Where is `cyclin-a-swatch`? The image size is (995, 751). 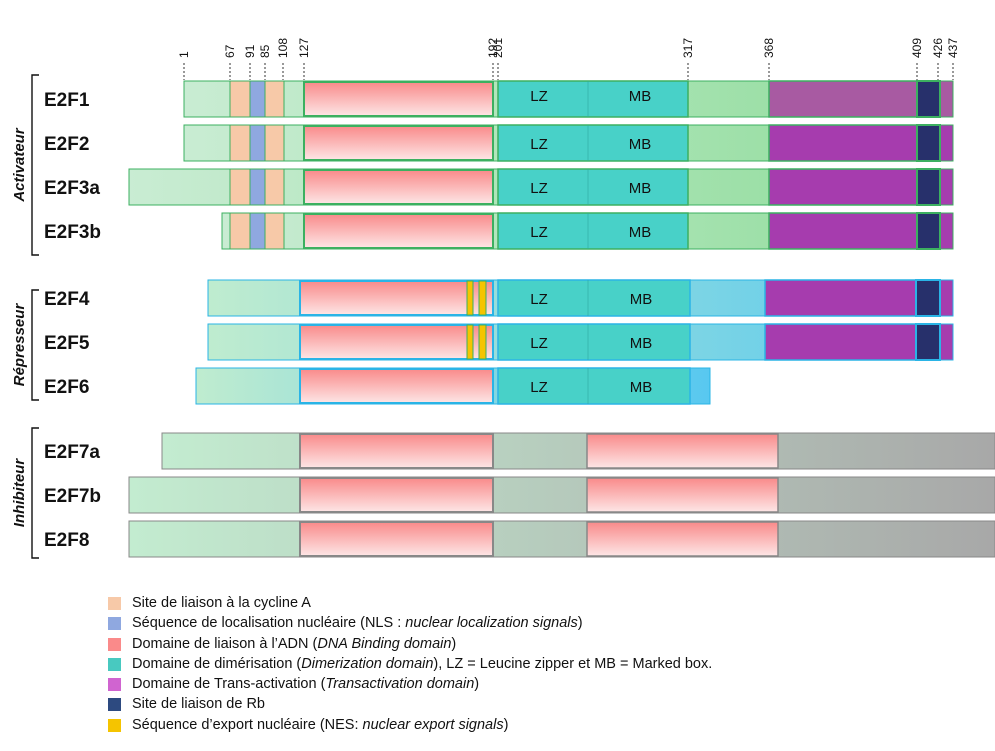 cyclin-a-swatch is located at coordinates (114, 603).